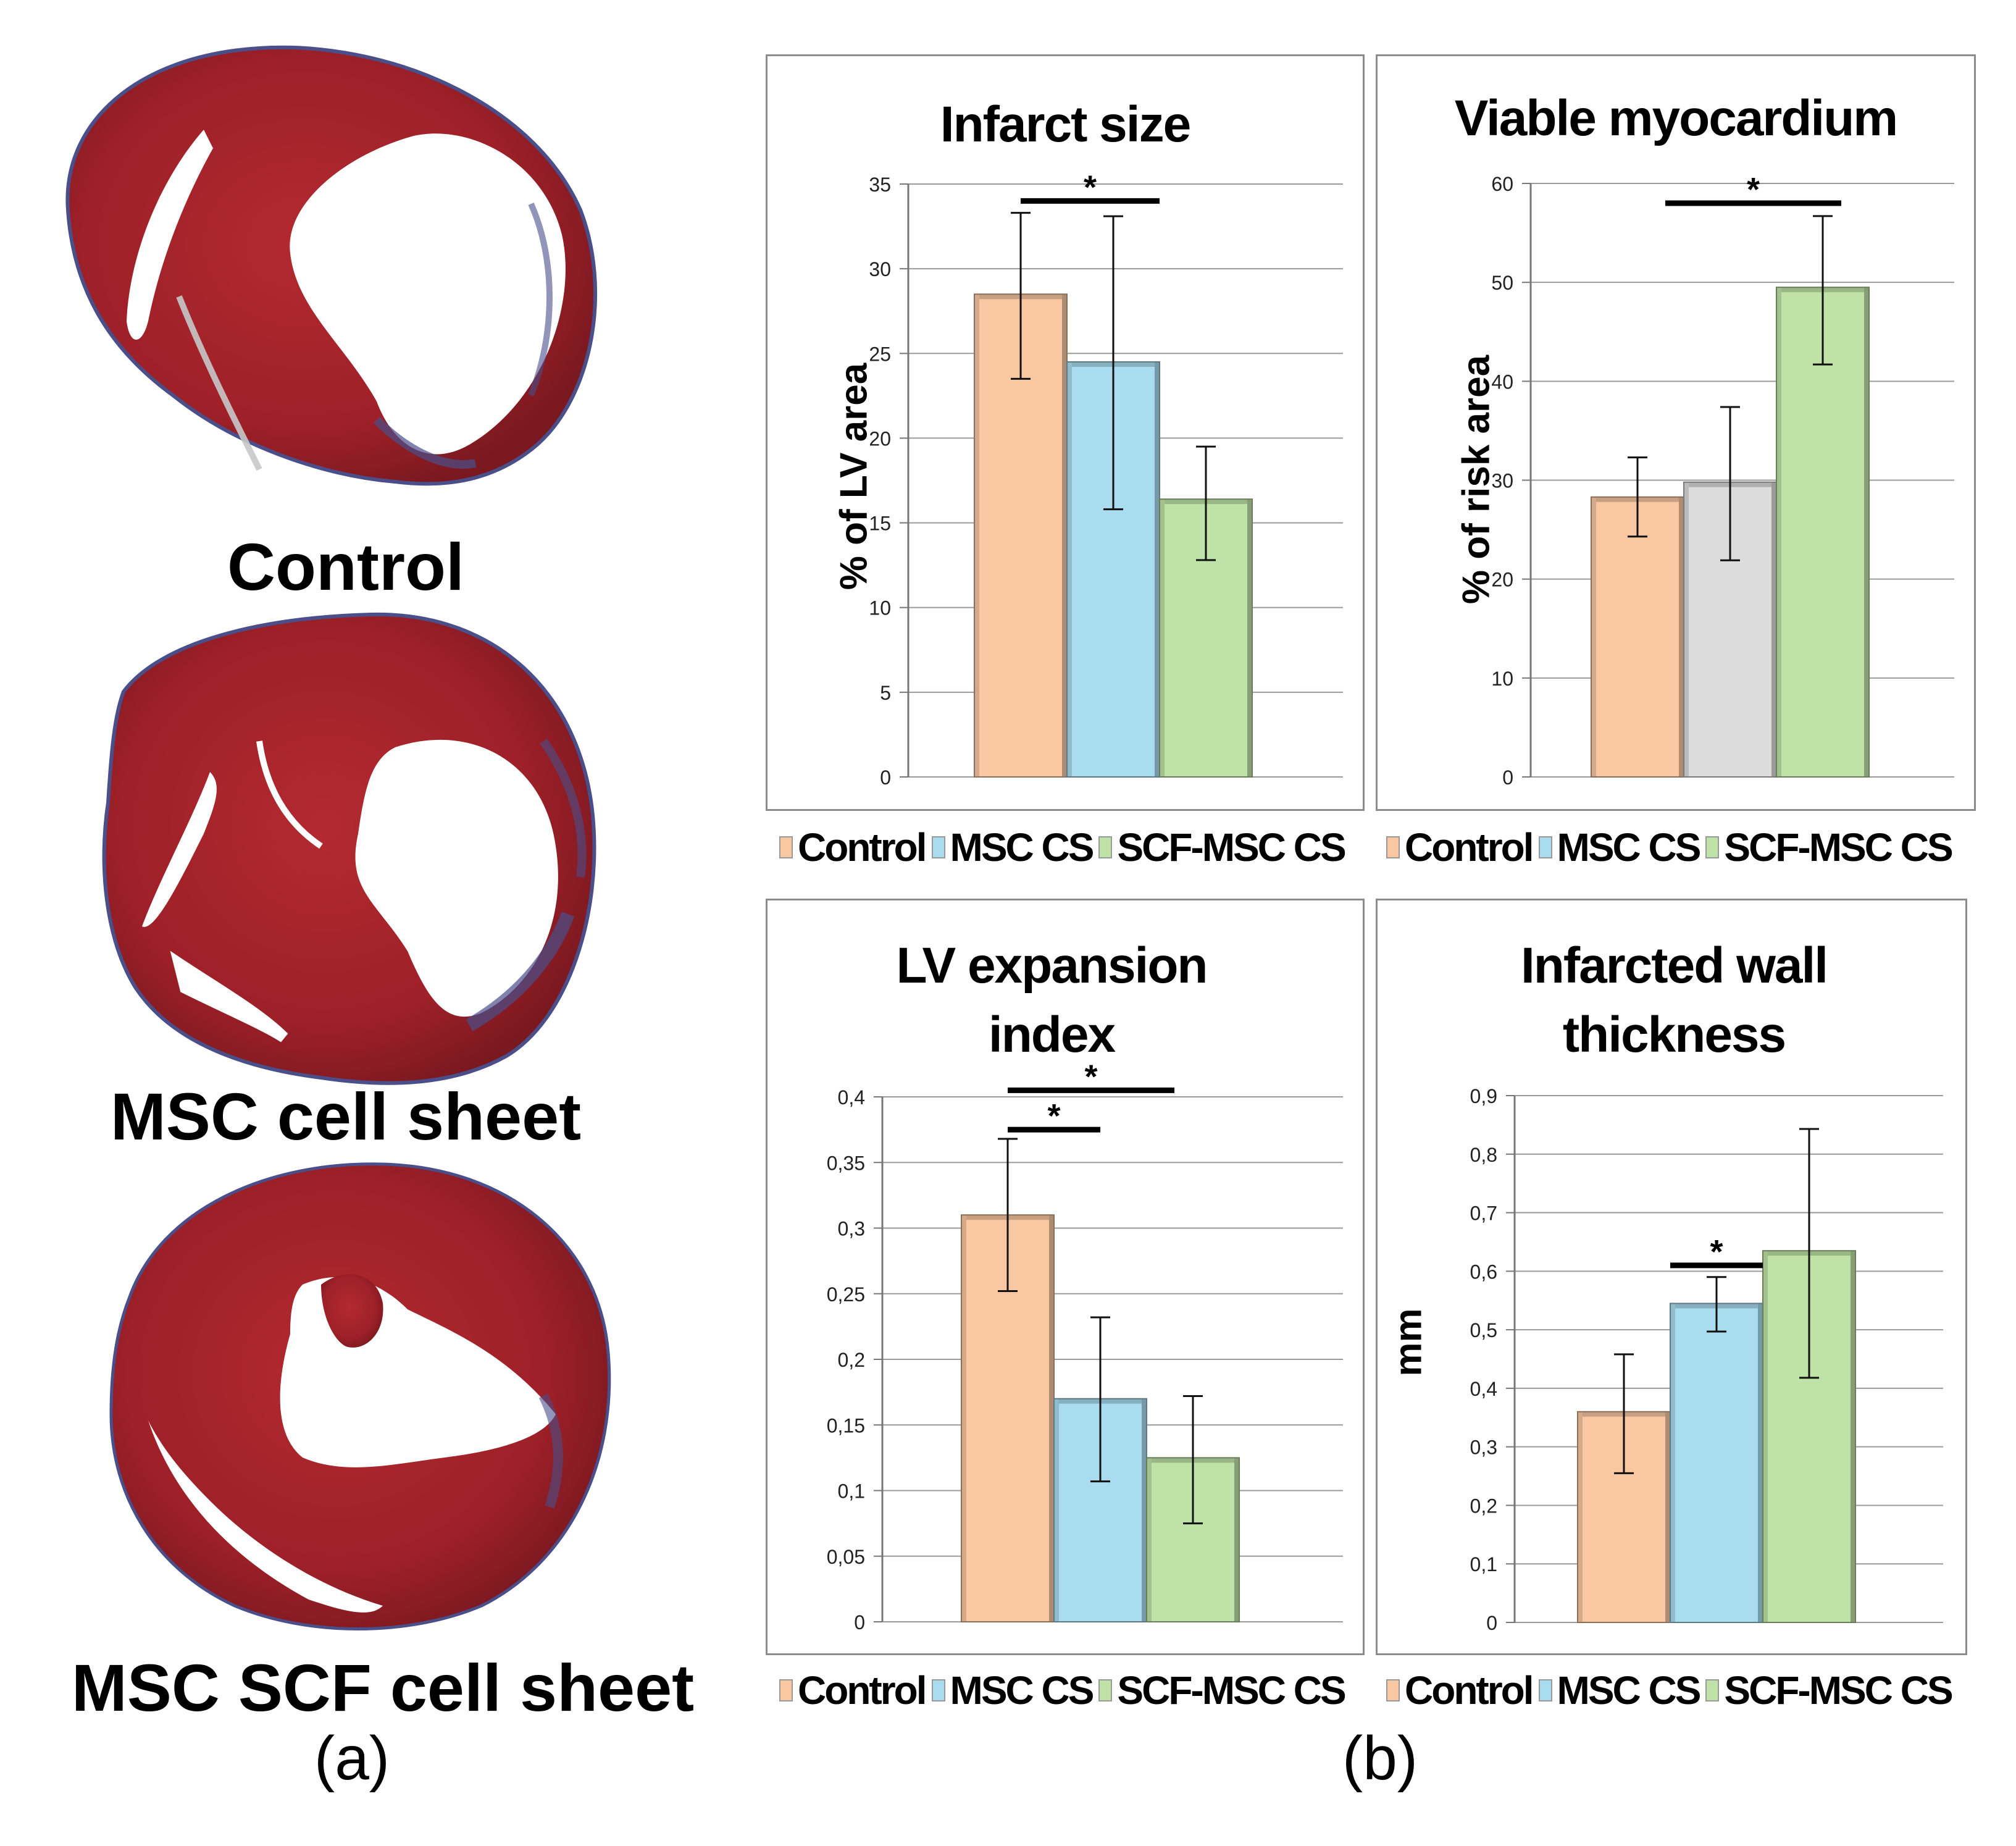 This screenshot has width=2016, height=1846. Describe the element at coordinates (346, 1116) in the screenshot. I see `sample-label-msc: MSC cell sheet` at that location.